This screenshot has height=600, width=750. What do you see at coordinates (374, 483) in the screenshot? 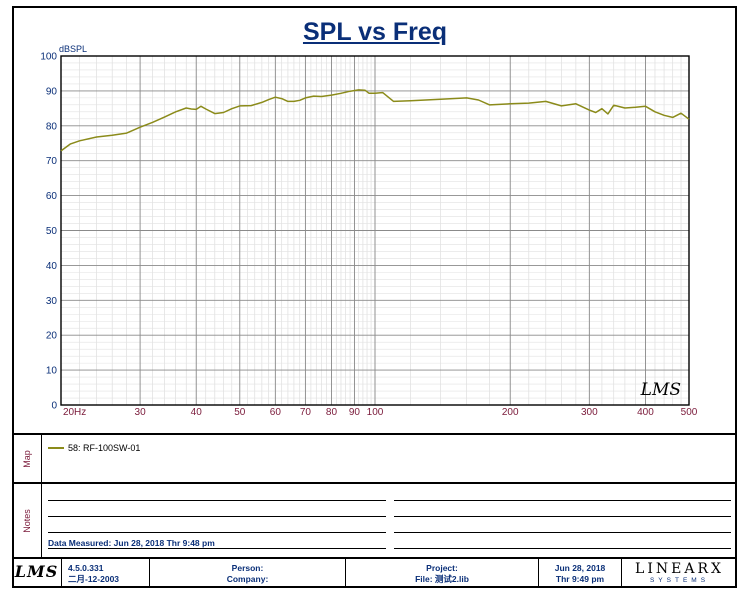
I see `notes-section-border` at bounding box center [374, 483].